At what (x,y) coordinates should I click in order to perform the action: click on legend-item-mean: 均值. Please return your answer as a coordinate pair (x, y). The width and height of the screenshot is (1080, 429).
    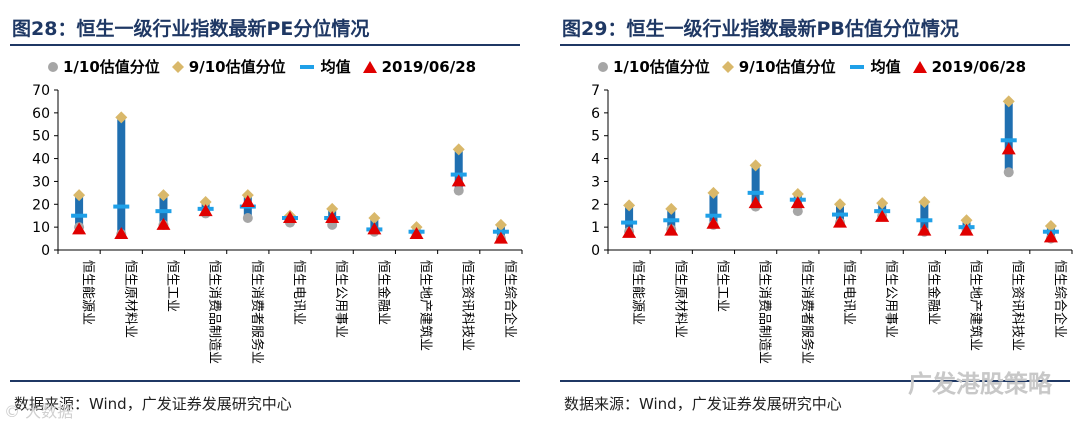
    Looking at the image, I should click on (874, 66).